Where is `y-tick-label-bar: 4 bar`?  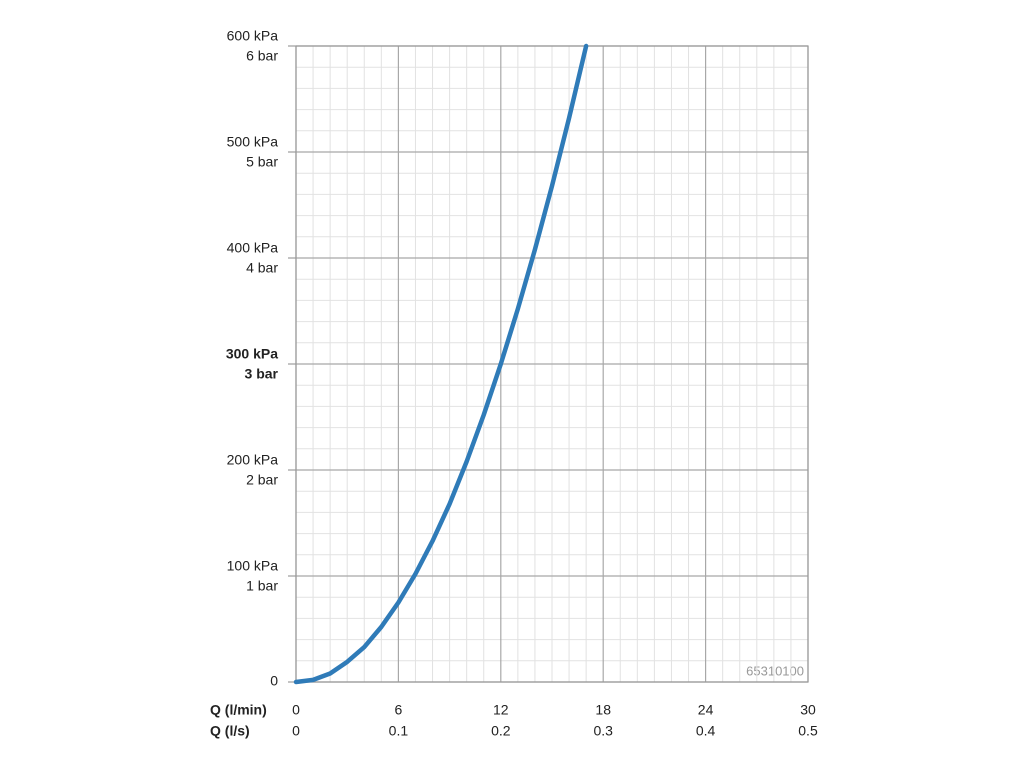
y-tick-label-bar: 4 bar is located at coordinates (262, 268).